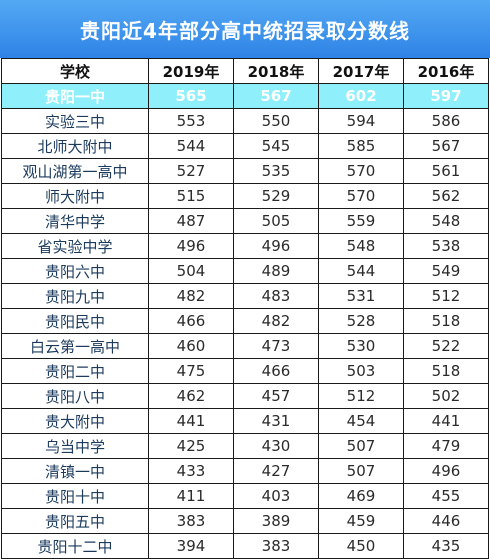 The height and width of the screenshot is (559, 490). Describe the element at coordinates (446, 446) in the screenshot. I see `score-cell: 479` at that location.